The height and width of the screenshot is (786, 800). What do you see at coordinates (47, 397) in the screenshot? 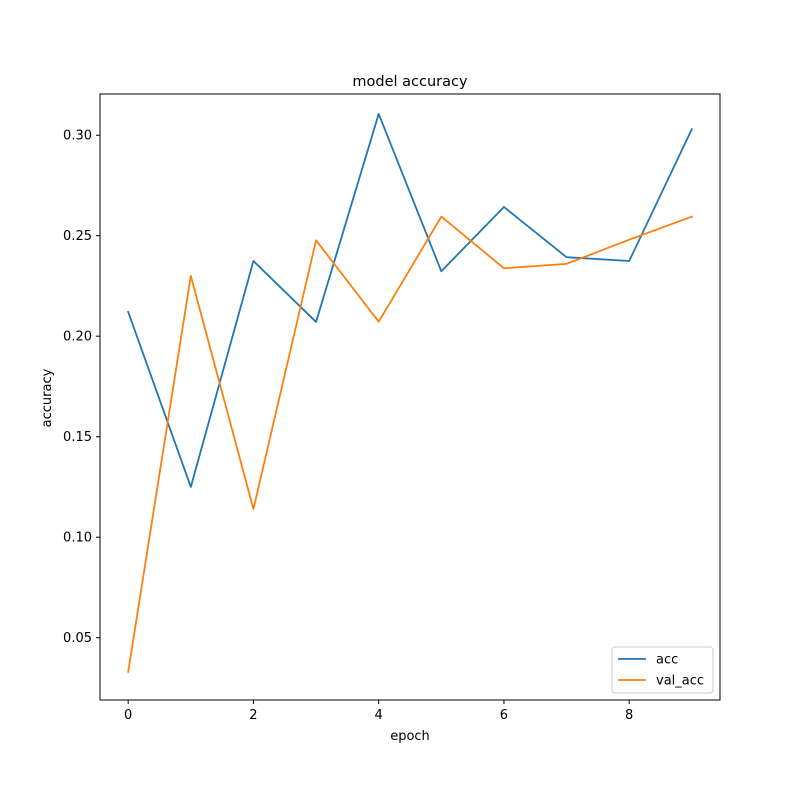
I see `y-axis-label: accuracy` at bounding box center [47, 397].